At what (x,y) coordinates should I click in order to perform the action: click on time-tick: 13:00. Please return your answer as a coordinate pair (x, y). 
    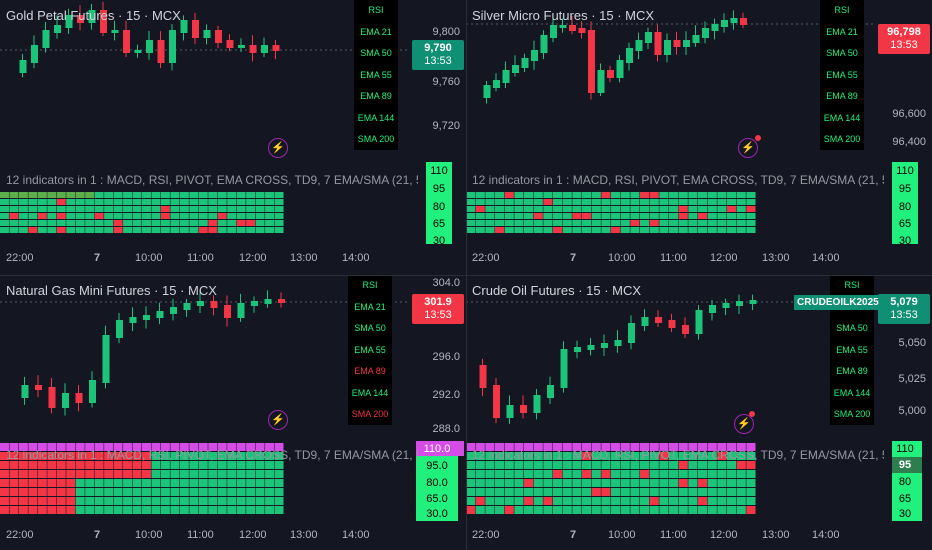
    Looking at the image, I should click on (304, 535).